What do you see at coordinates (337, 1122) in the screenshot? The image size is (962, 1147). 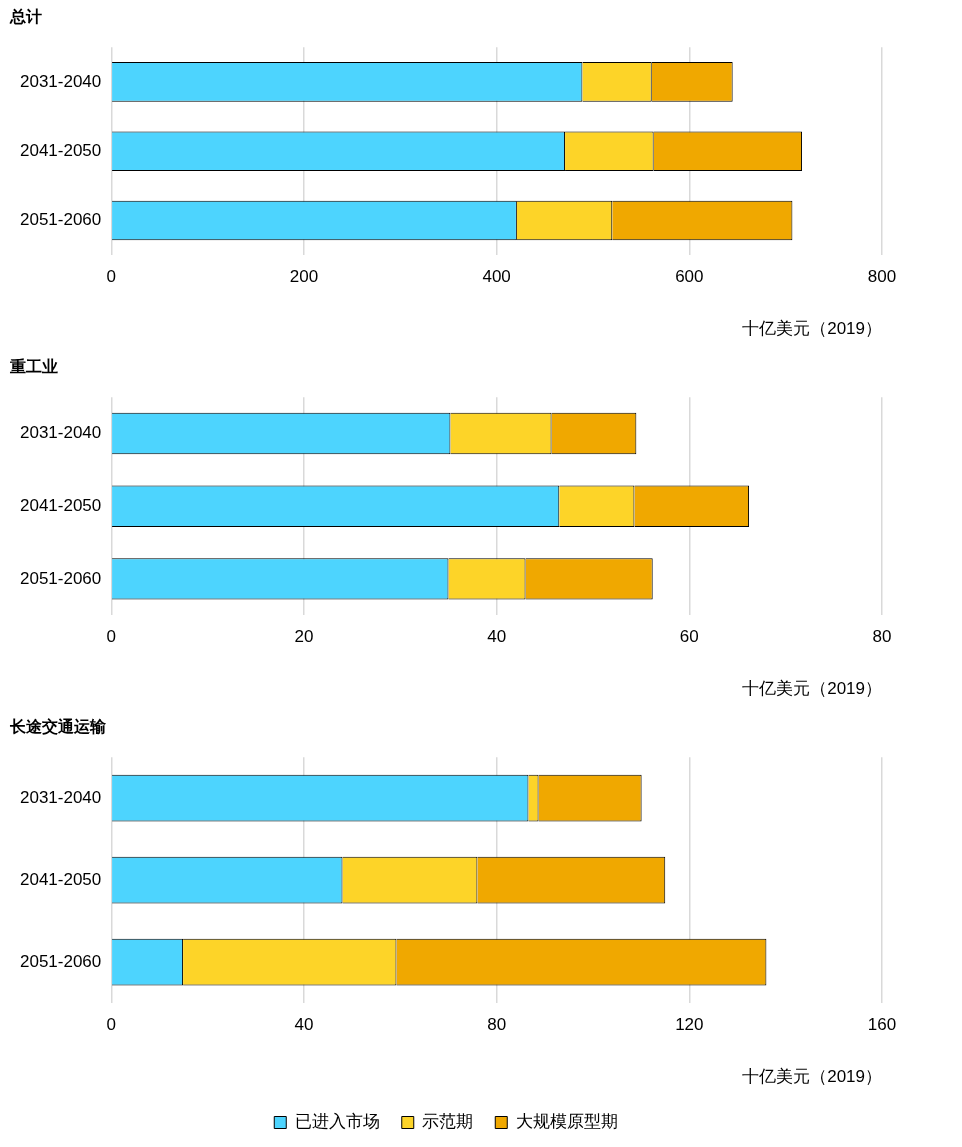 I see `legend-label: 已进入市场` at bounding box center [337, 1122].